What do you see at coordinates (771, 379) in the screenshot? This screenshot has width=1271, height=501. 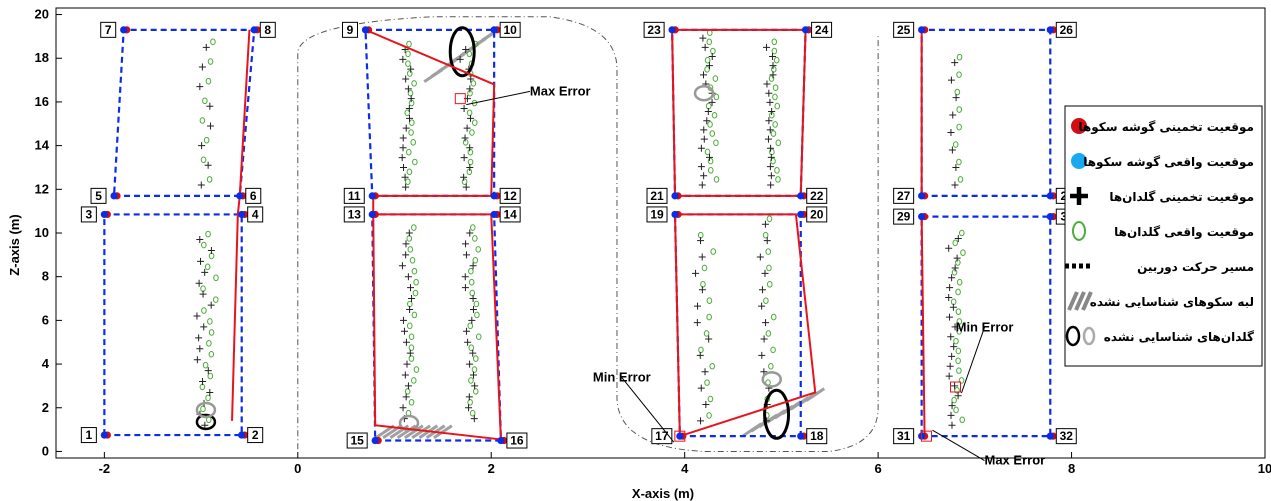 I see `undetected-pot-ring` at bounding box center [771, 379].